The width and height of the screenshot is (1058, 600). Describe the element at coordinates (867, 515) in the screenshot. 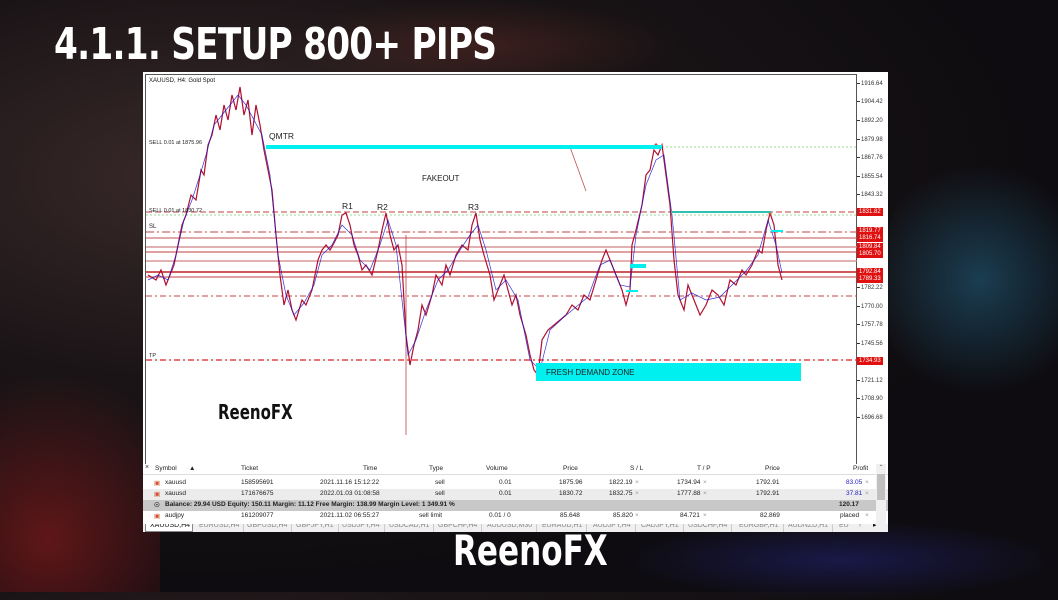

I see `delete-order-icon: ×` at that location.